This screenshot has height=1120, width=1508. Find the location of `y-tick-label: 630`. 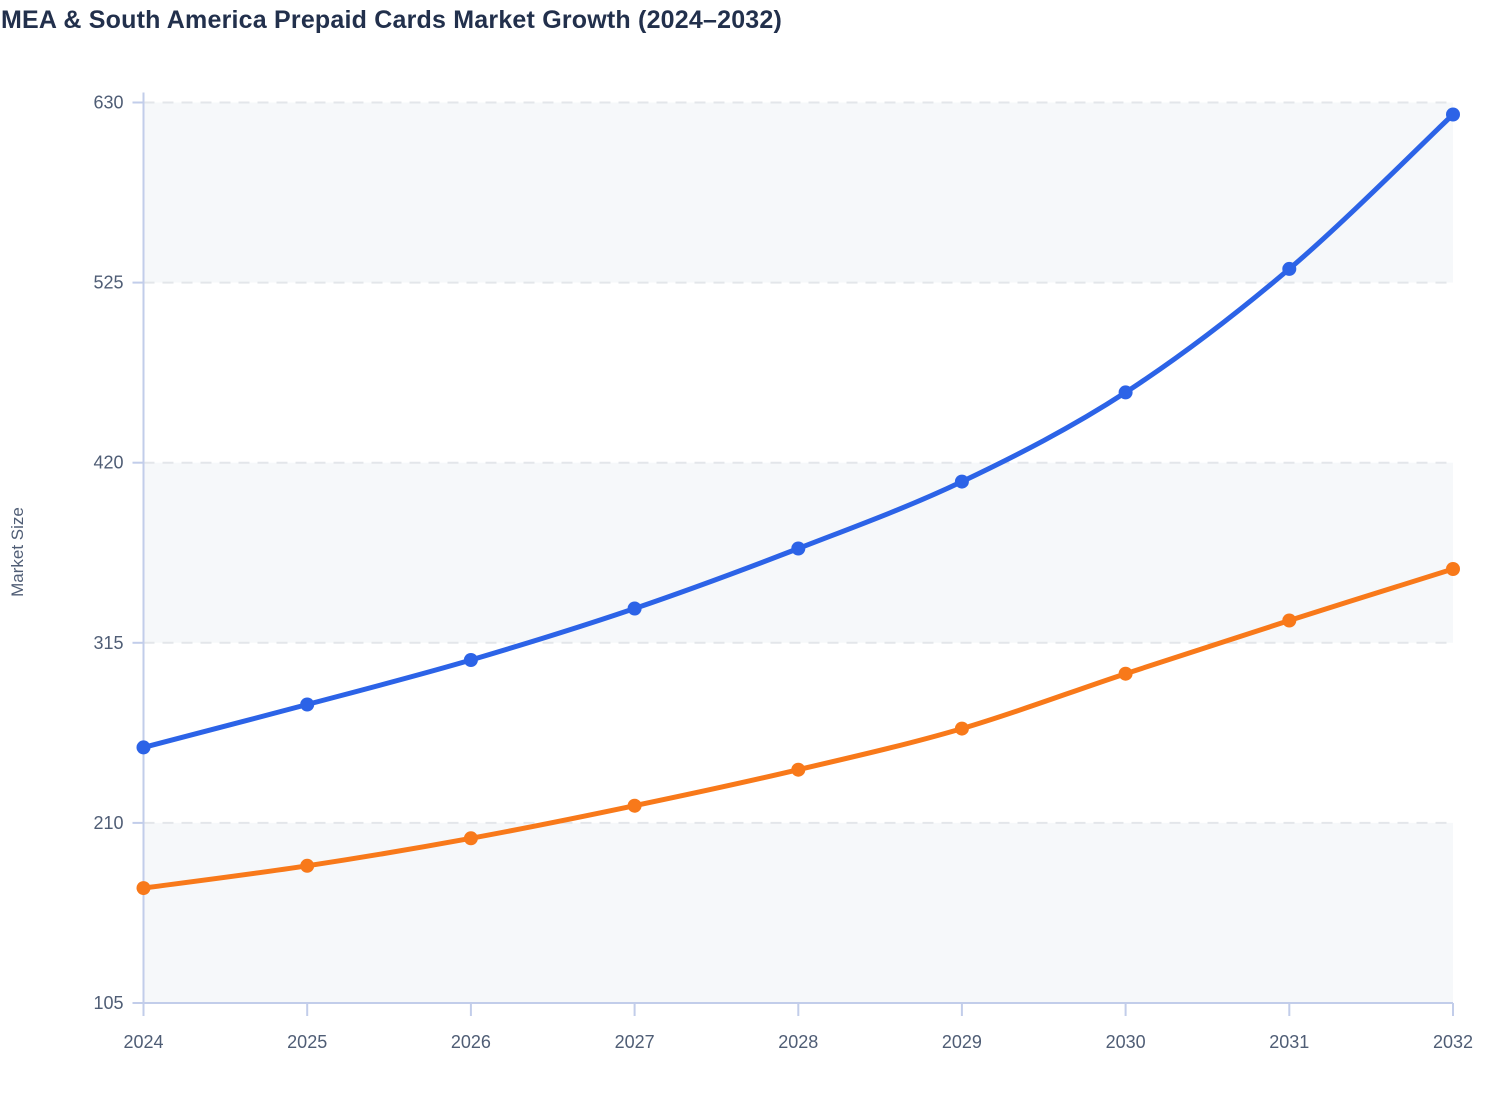

y-tick-label: 630 is located at coordinates (108, 103).